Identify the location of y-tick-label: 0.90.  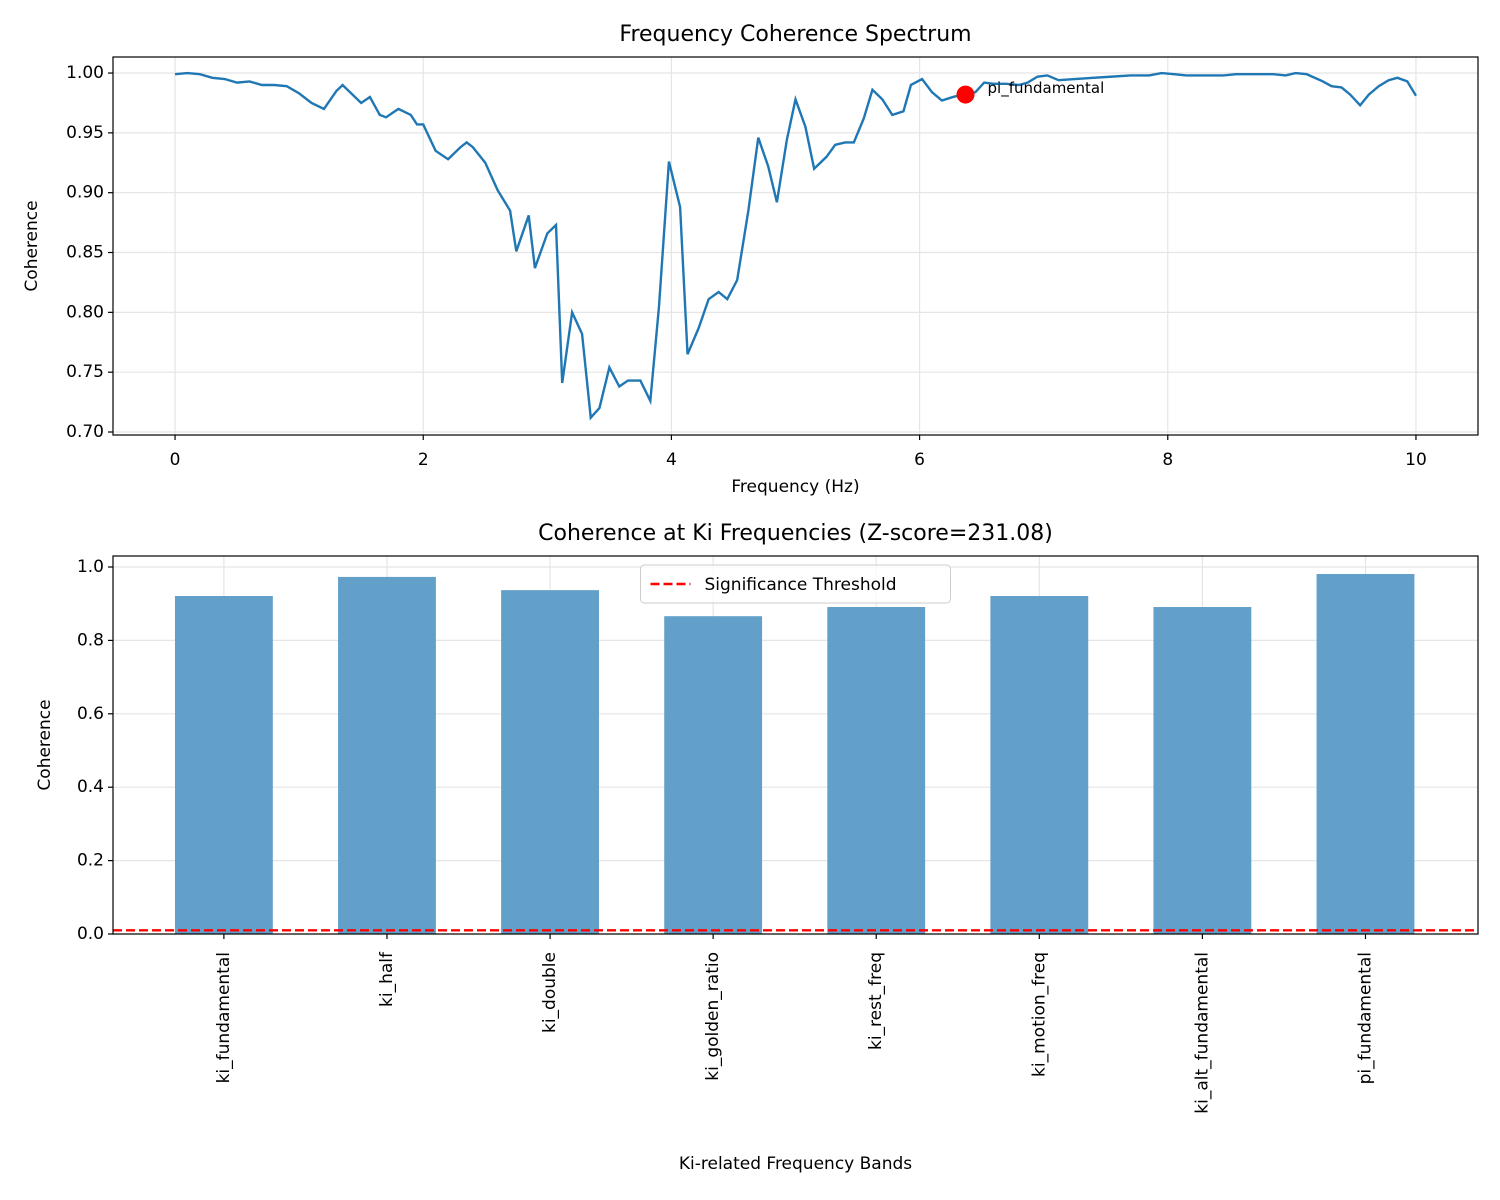
(85, 193).